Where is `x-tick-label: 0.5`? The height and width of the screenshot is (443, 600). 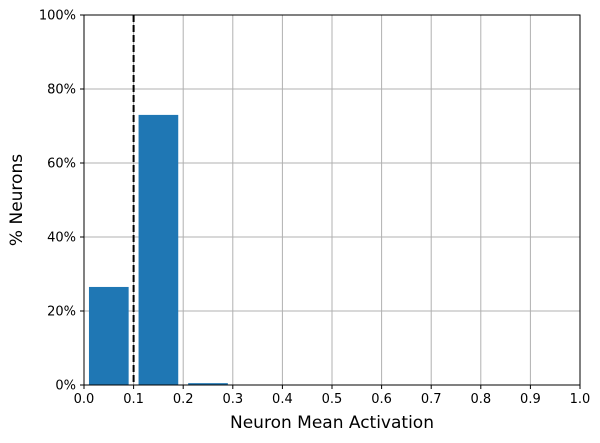
x-tick-label: 0.5 is located at coordinates (332, 399).